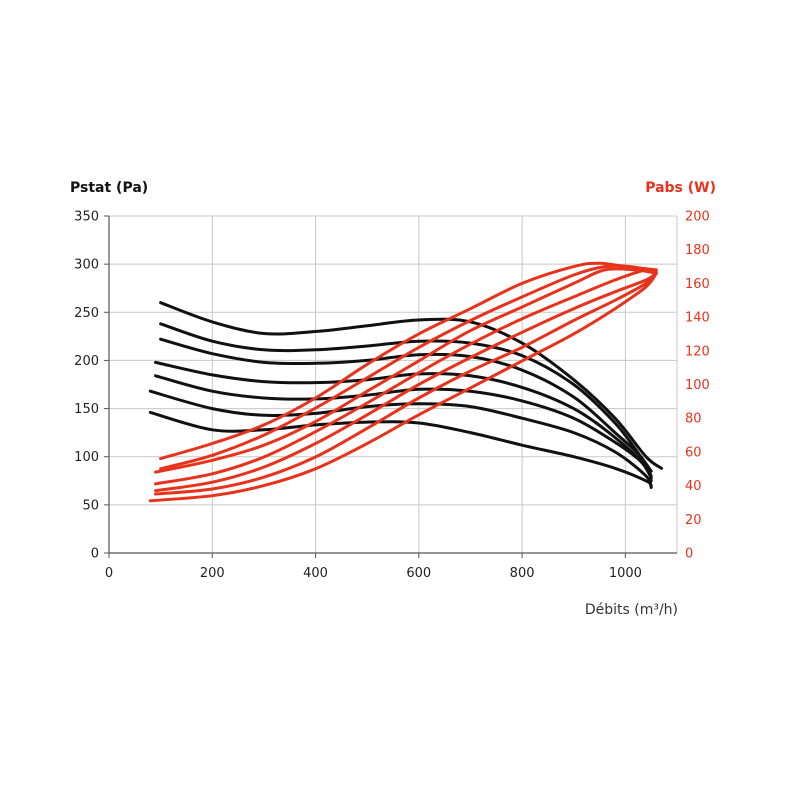 Image resolution: width=800 pixels, height=800 pixels. Describe the element at coordinates (697, 318) in the screenshot. I see `y-right-tick-label: 140` at that location.